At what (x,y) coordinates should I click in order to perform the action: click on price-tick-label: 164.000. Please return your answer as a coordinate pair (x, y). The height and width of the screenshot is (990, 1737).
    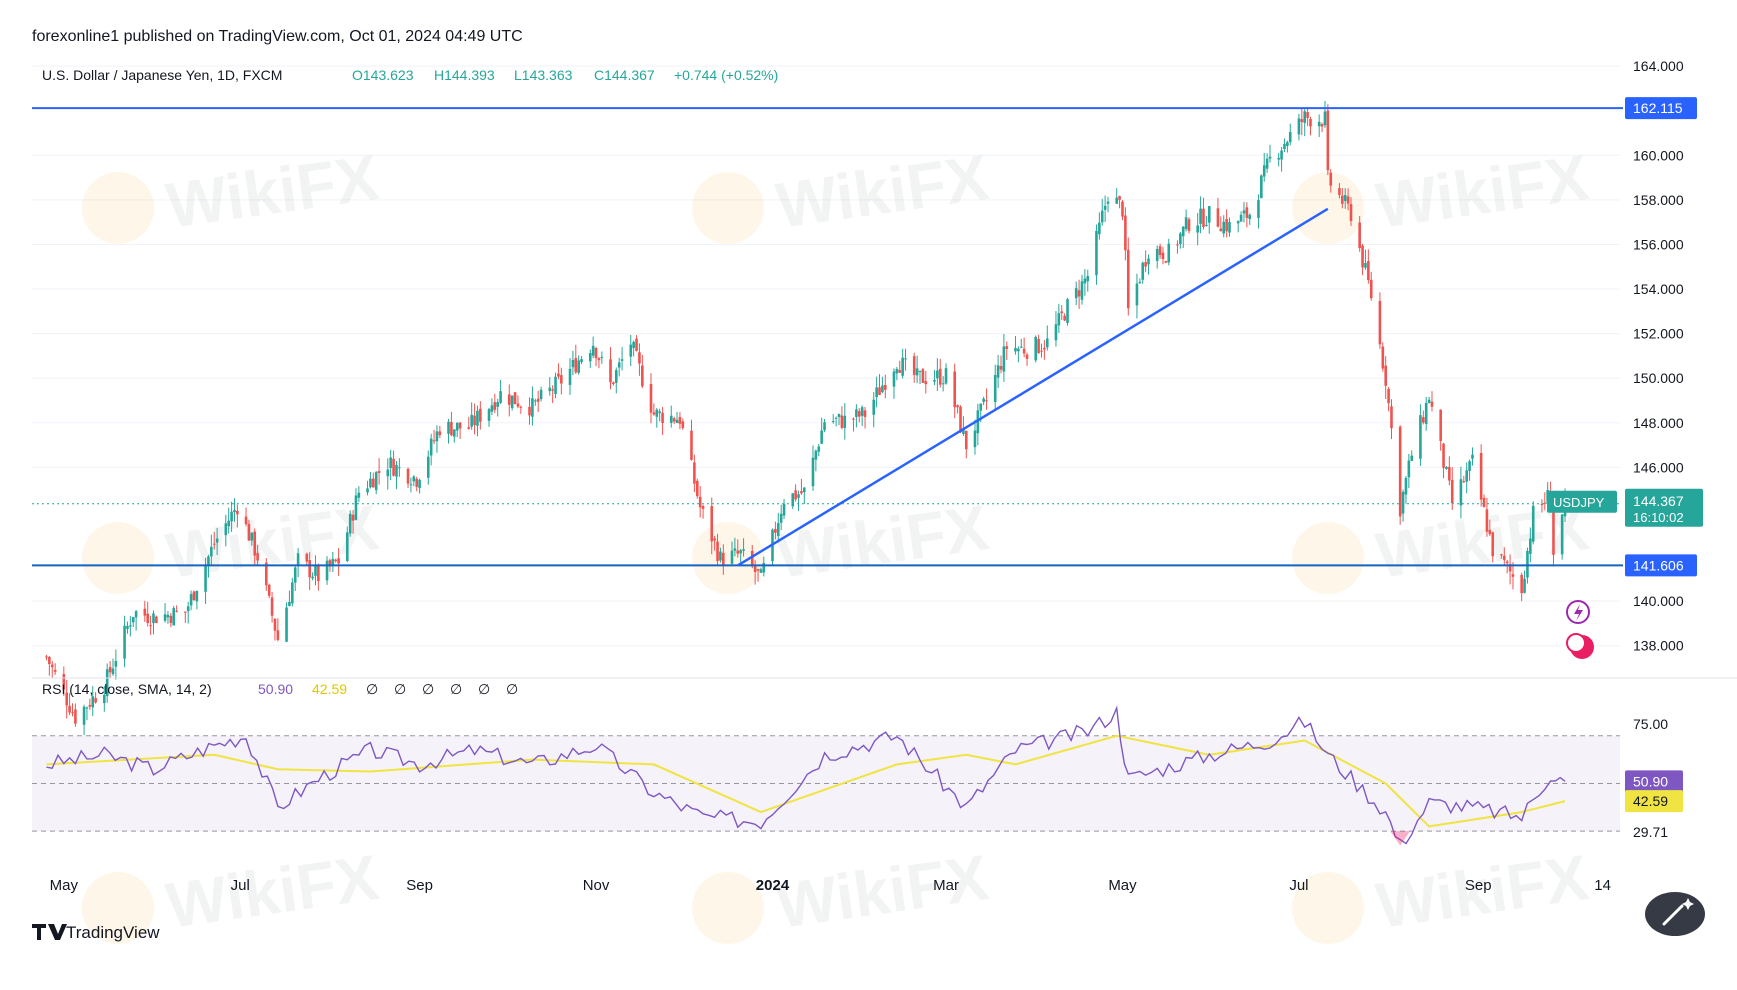
    Looking at the image, I should click on (1658, 66).